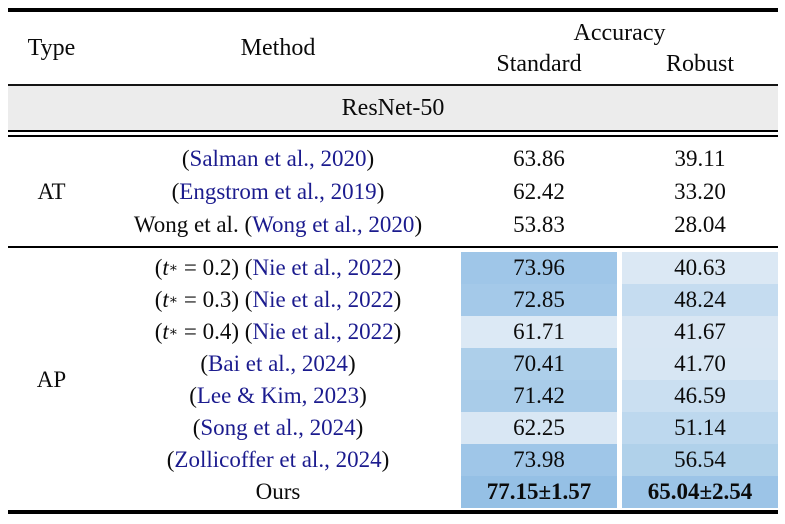 Image resolution: width=785 pixels, height=524 pixels. I want to click on standard-value-cell: 77.15±1.57, so click(539, 492).